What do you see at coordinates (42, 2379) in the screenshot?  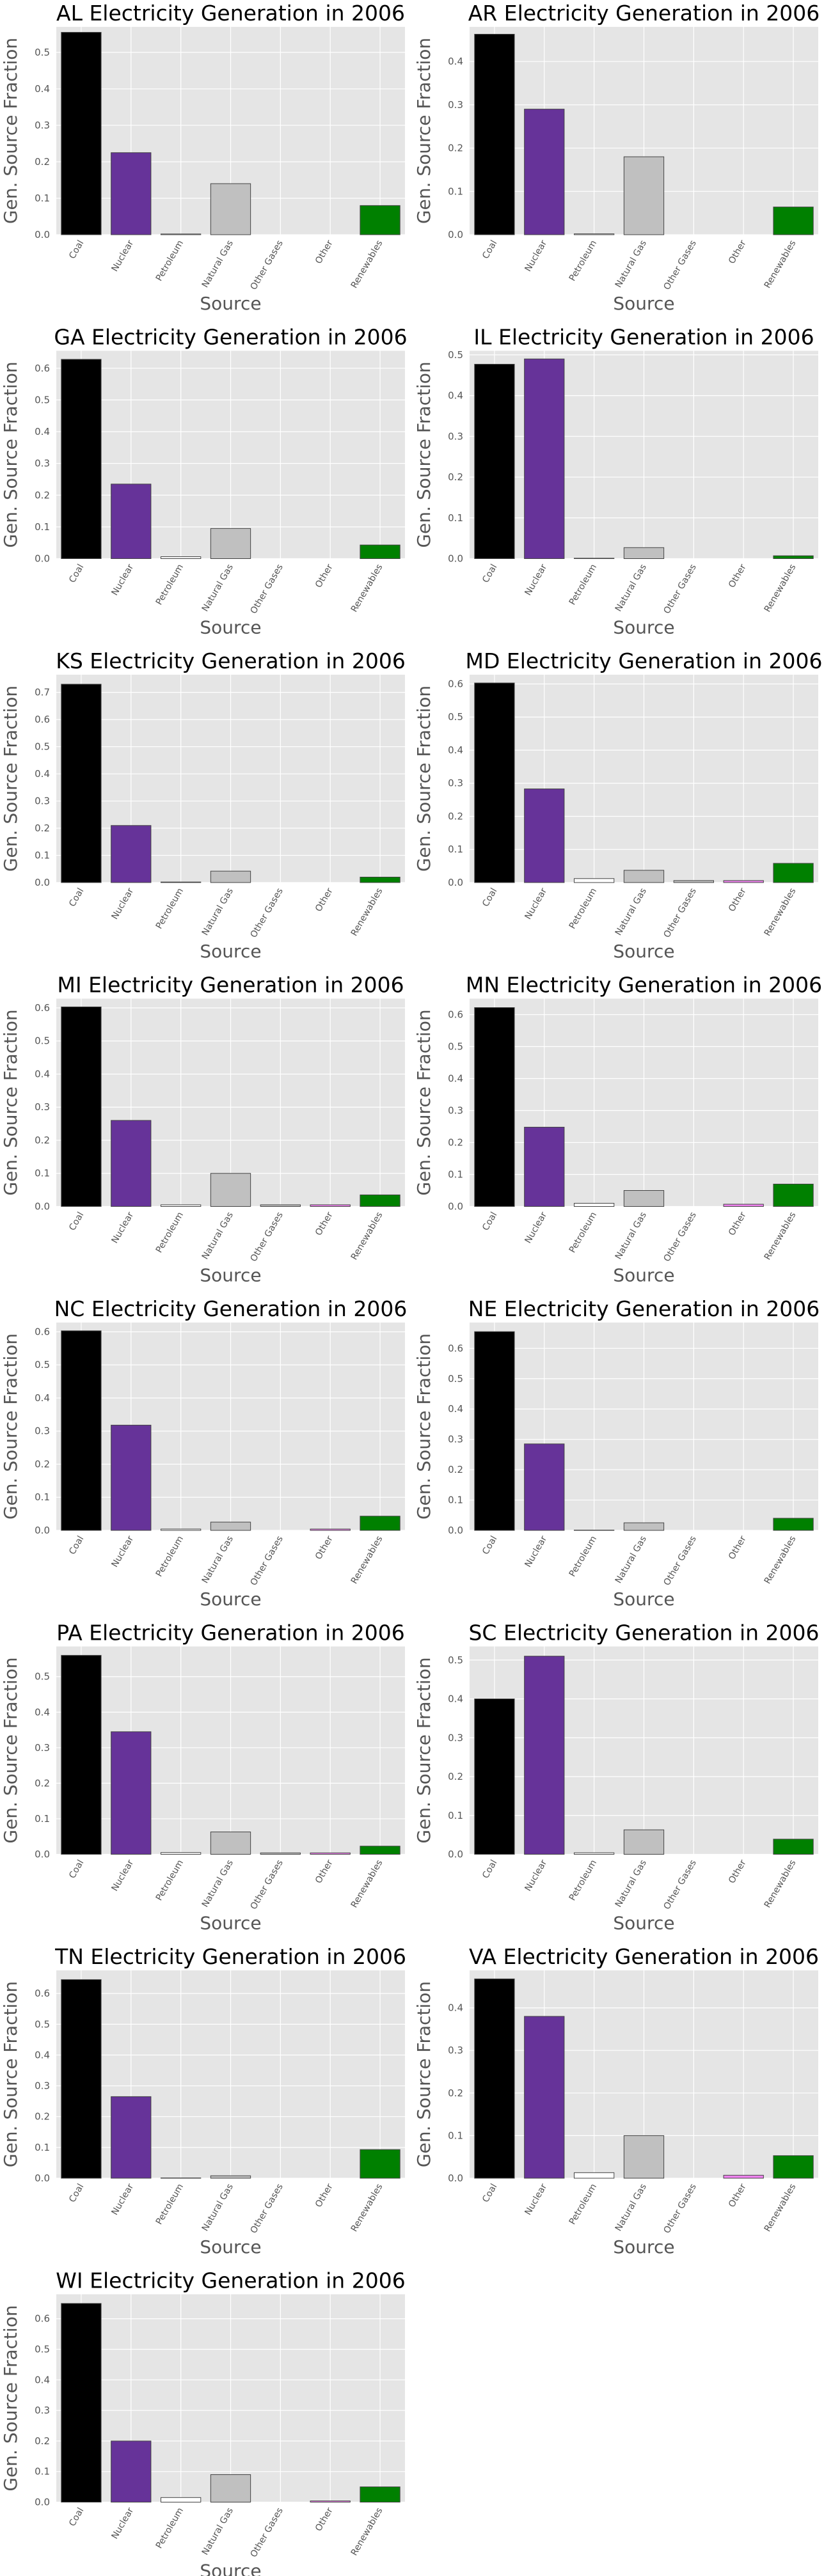 I see `y-tick-label: 0.4` at bounding box center [42, 2379].